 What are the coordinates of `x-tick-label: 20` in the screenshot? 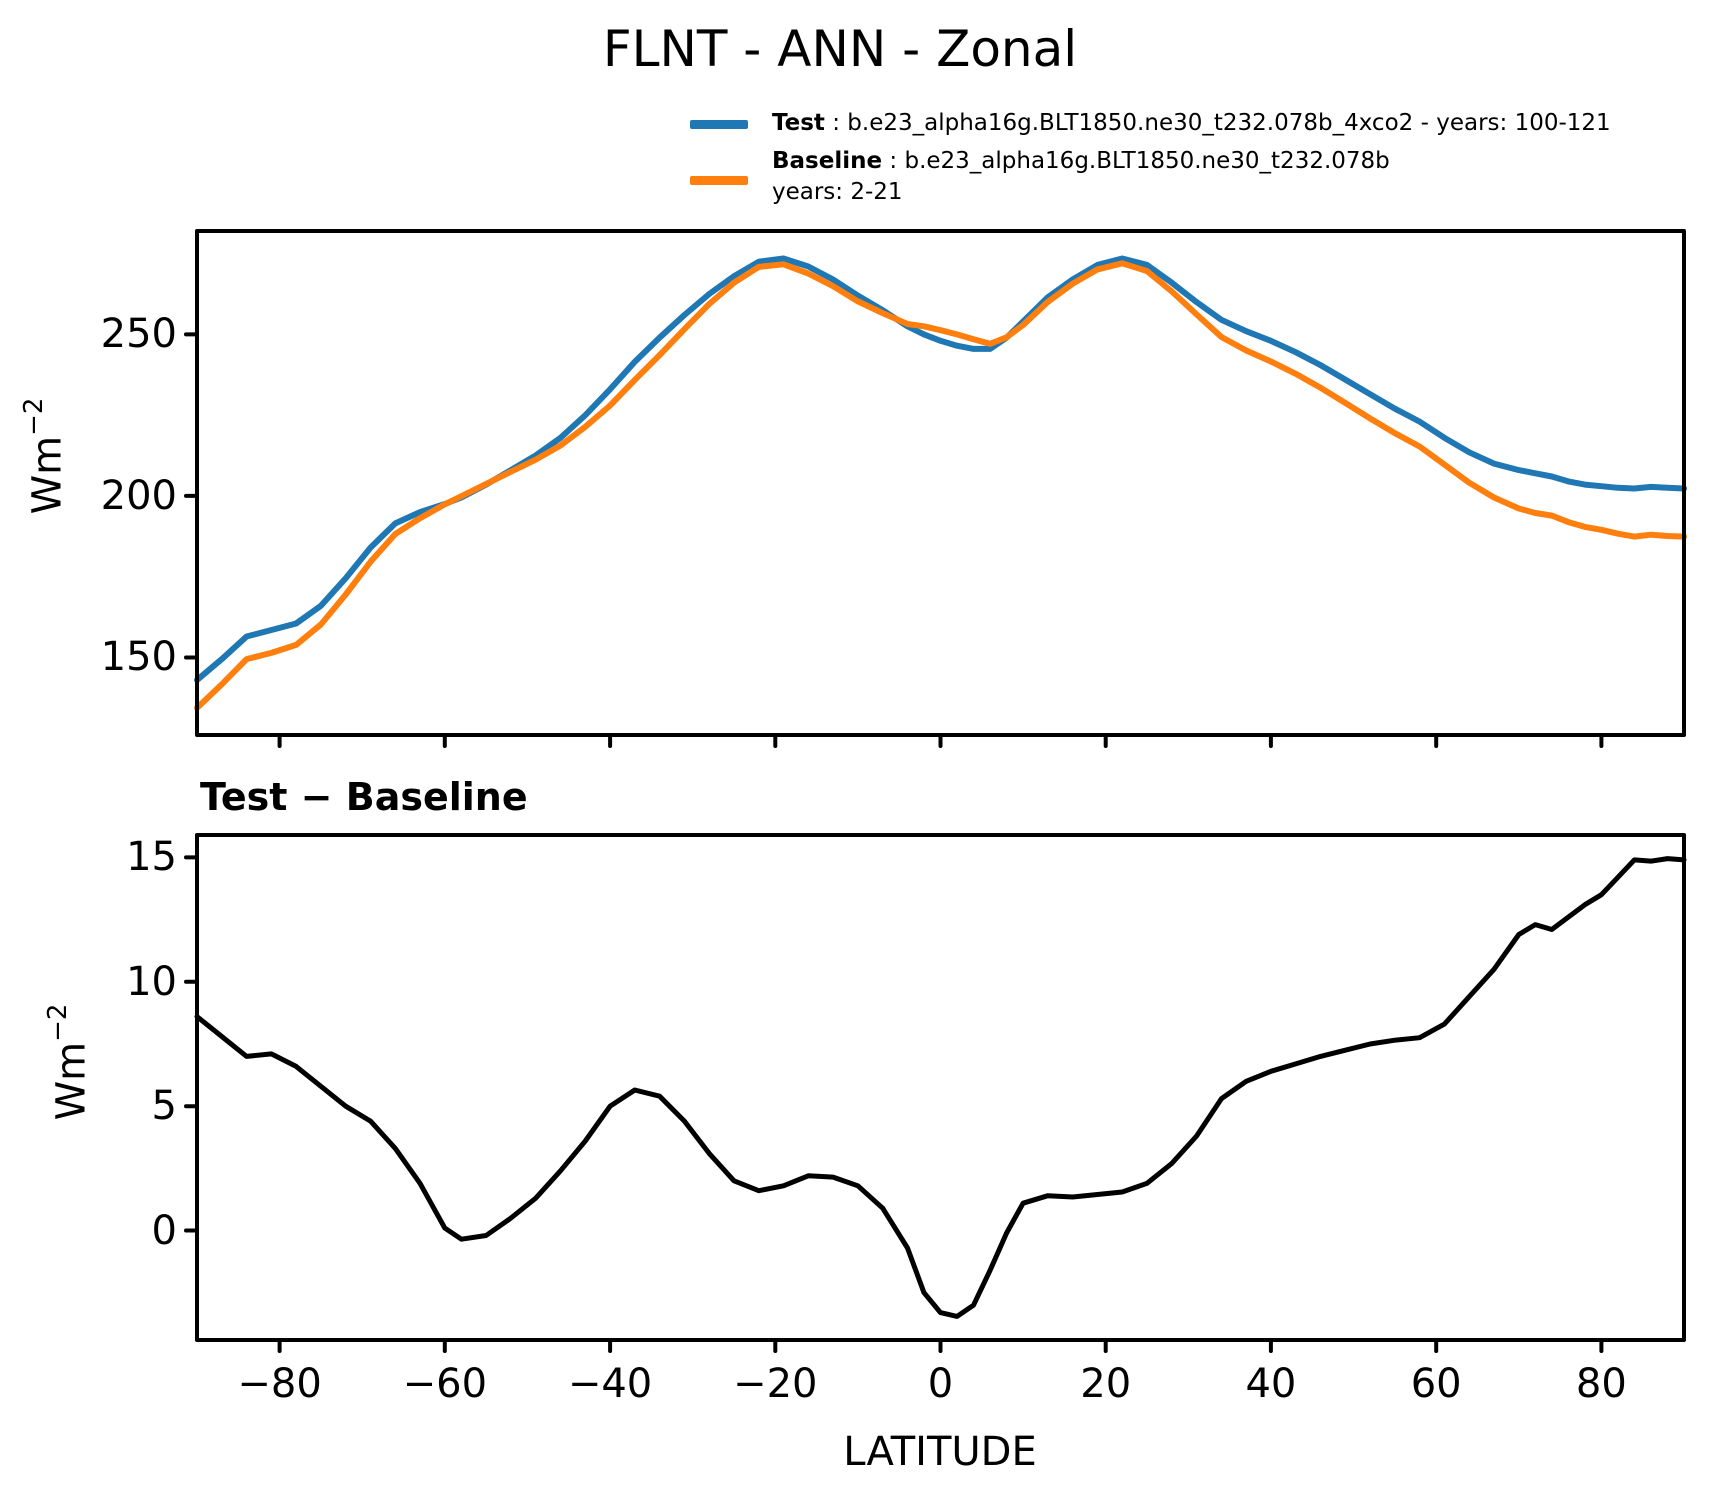 It's located at (1106, 1384).